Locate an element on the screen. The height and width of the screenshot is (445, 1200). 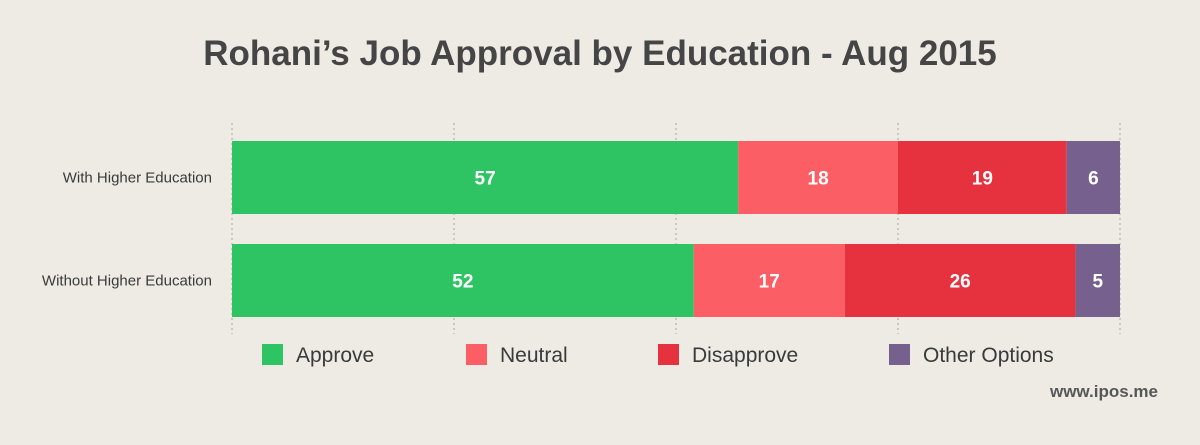
bar-row: With Higher Education 57 18 19 6 is located at coordinates (591, 177).